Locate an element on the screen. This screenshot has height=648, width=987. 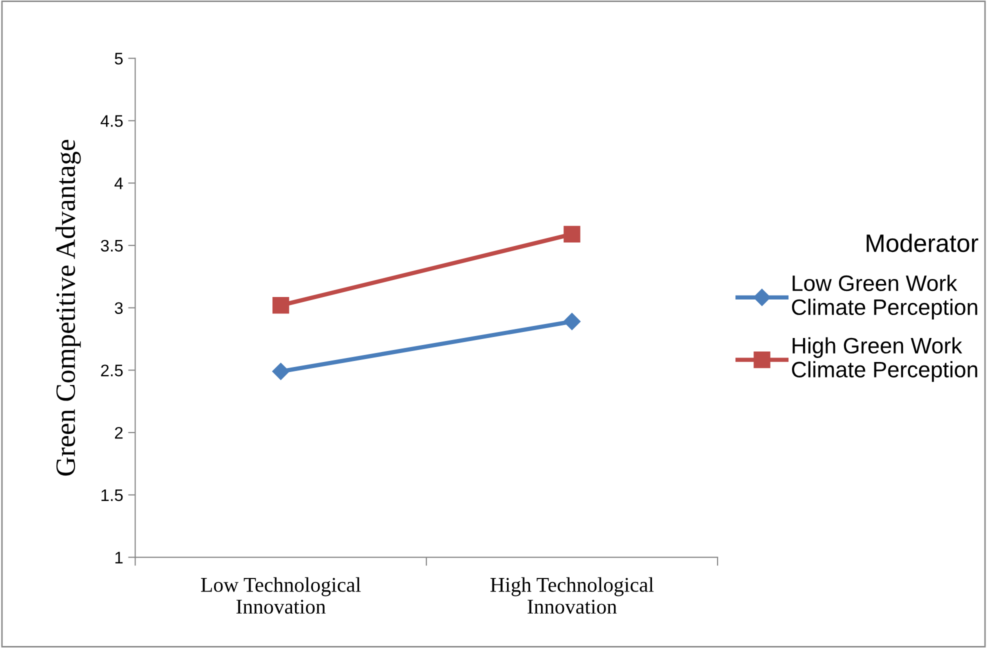
y-tick-label: 4 is located at coordinates (118, 184).